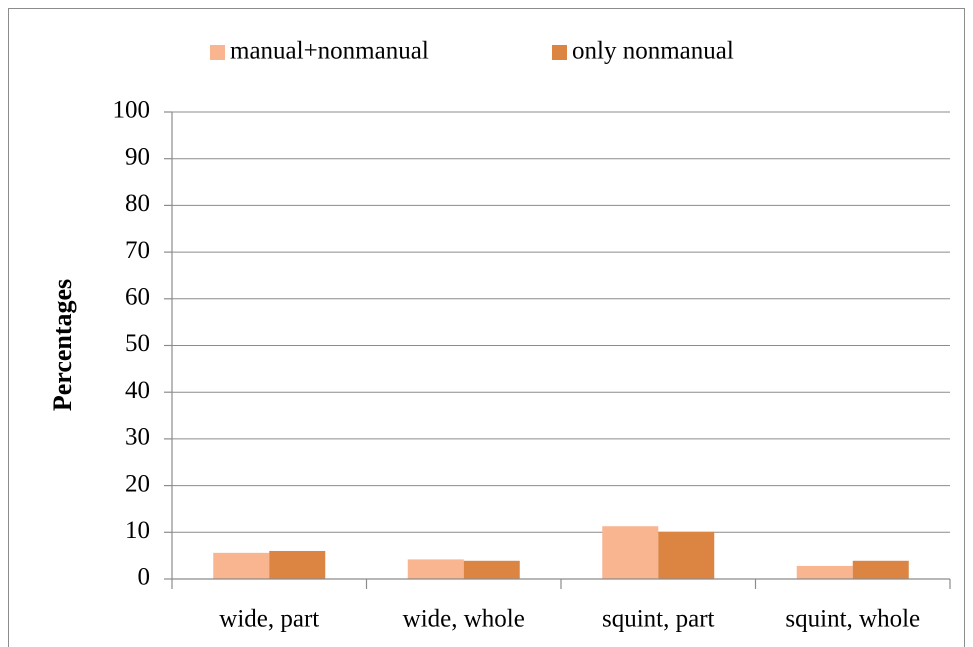 The height and width of the screenshot is (647, 973). Describe the element at coordinates (137, 530) in the screenshot. I see `y-tick-label: 10` at that location.